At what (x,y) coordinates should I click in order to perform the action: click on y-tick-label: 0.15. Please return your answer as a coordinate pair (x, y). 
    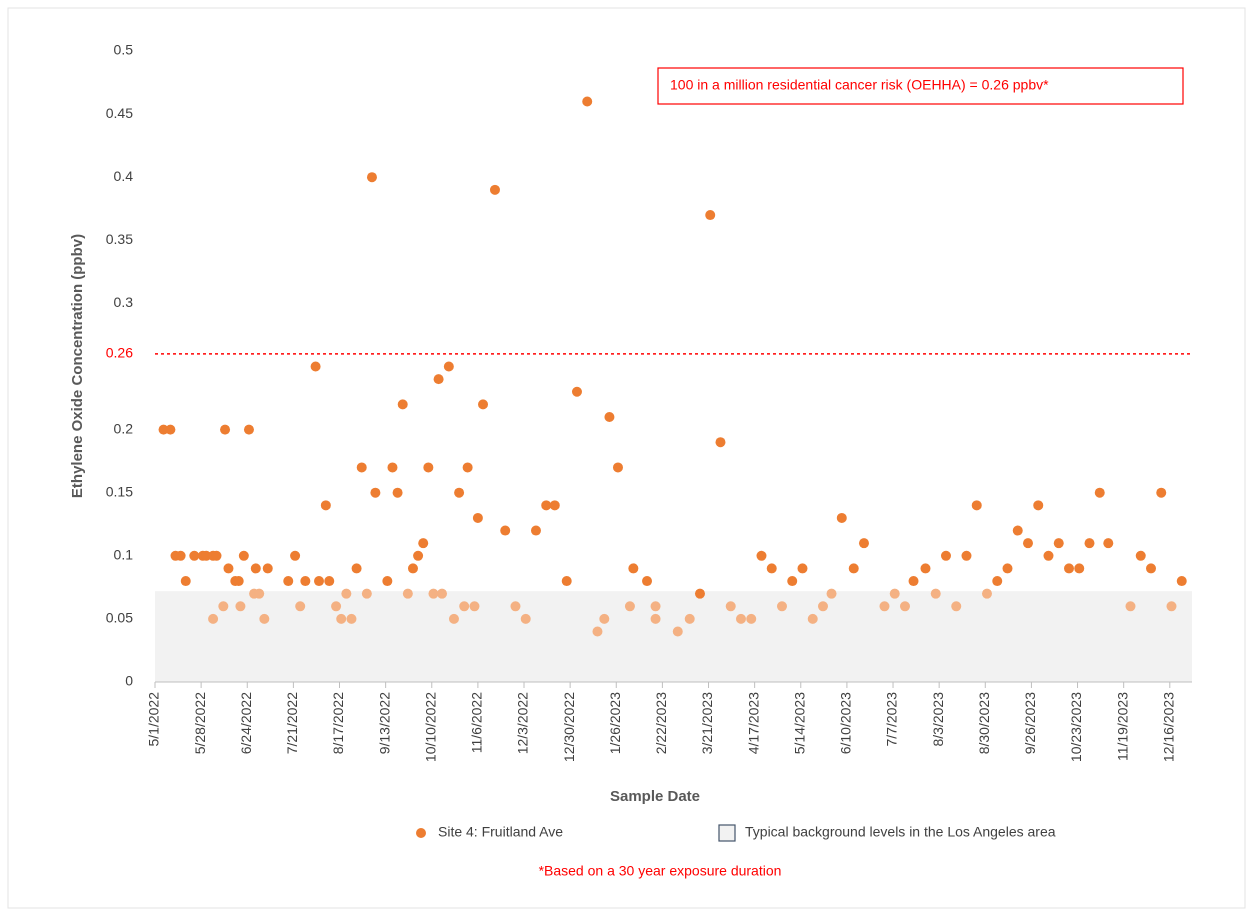
    Looking at the image, I should click on (119, 491).